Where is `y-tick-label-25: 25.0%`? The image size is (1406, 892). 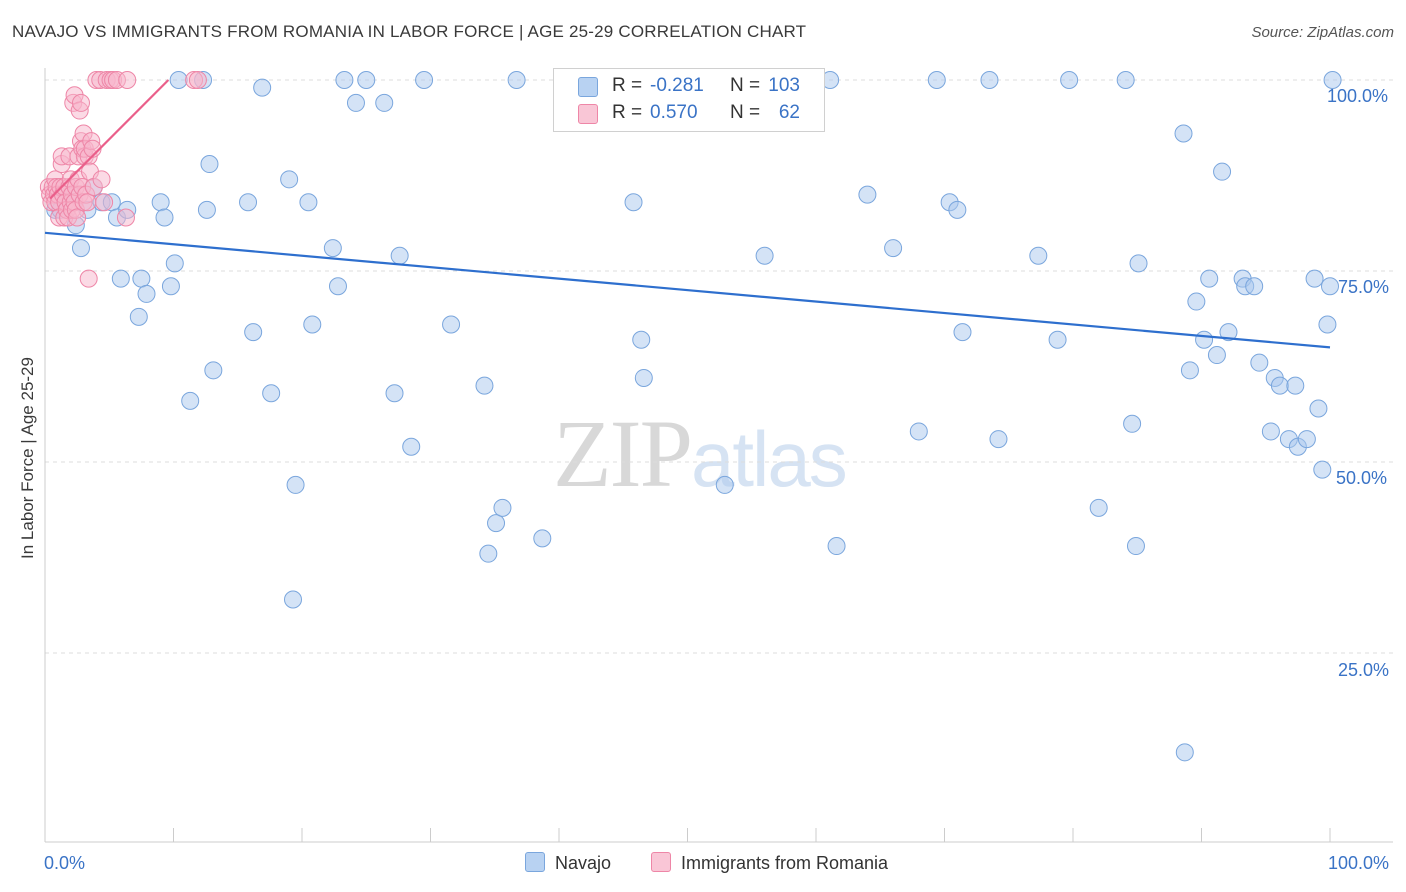 y-tick-label-25: 25.0% is located at coordinates (1364, 670).